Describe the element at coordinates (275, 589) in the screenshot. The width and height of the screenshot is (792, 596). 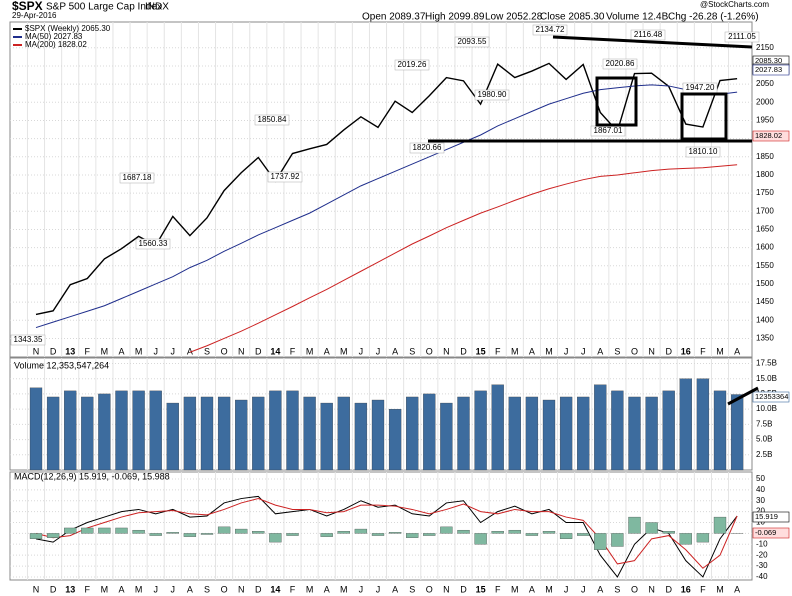
I see `x-tick-label: 14` at that location.